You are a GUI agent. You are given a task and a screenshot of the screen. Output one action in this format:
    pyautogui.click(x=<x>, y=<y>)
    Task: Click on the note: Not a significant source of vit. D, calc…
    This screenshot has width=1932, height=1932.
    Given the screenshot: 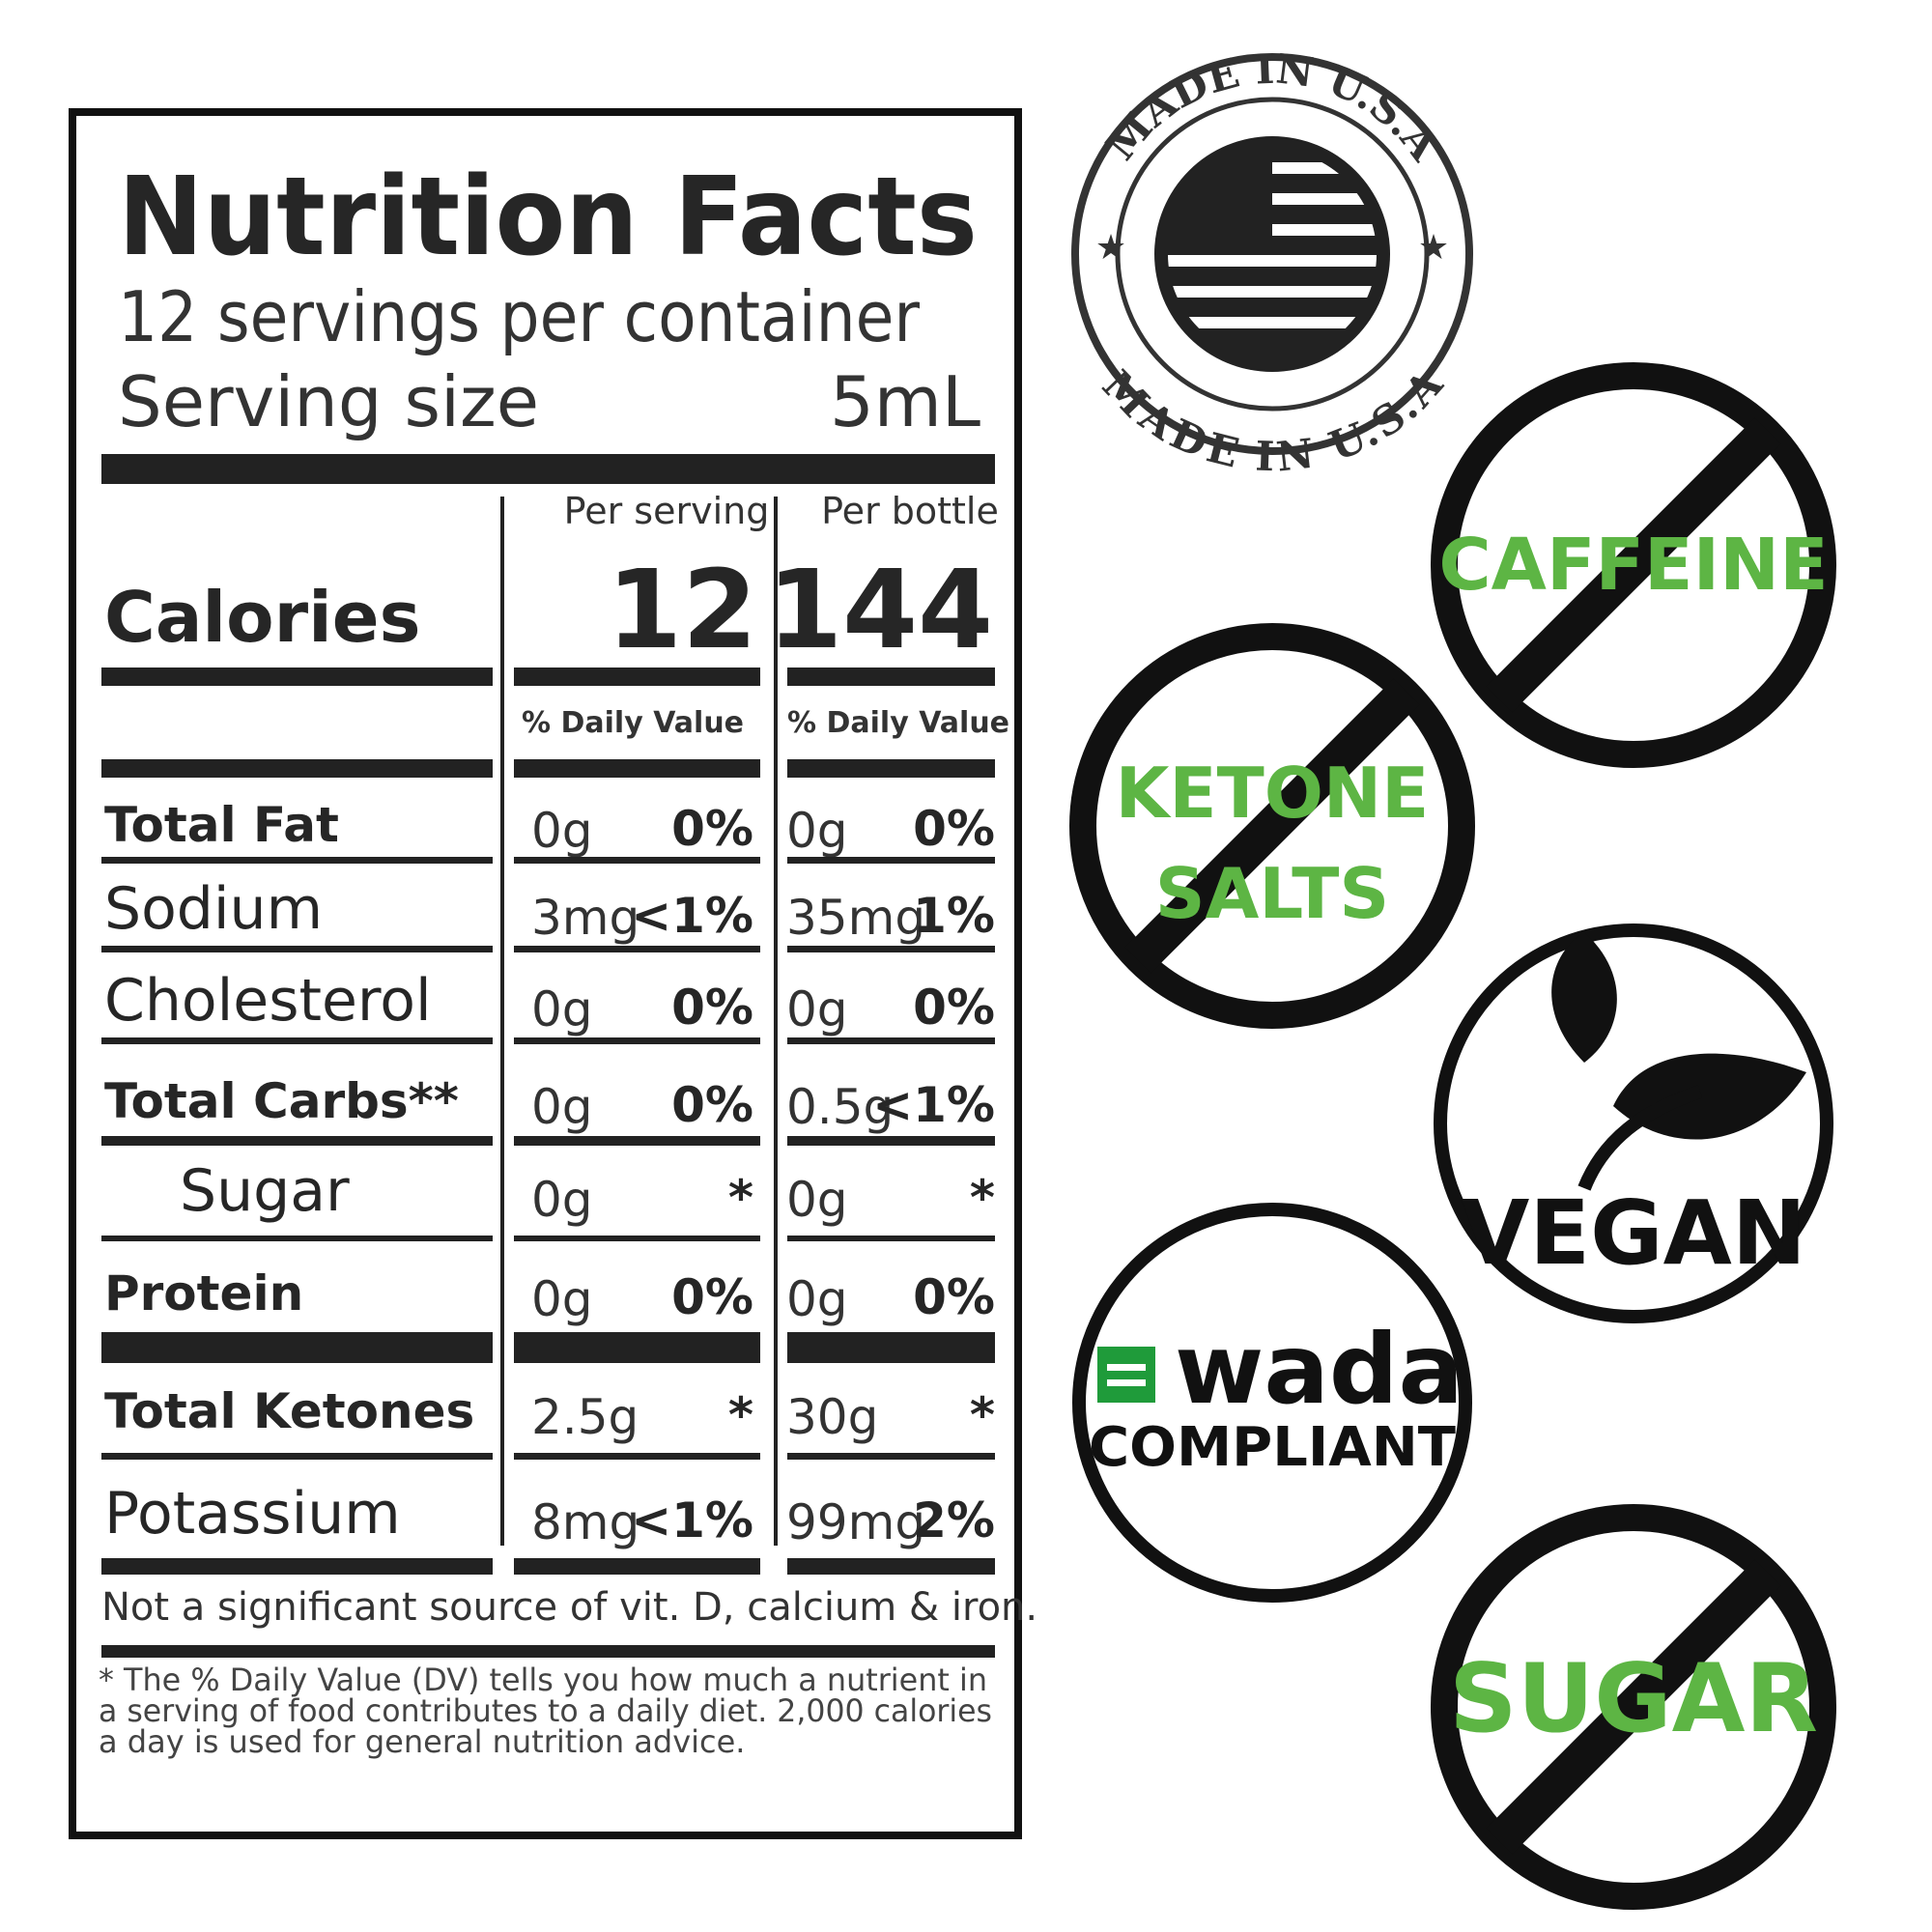 What is the action you would take?
    pyautogui.click(x=569, y=1607)
    